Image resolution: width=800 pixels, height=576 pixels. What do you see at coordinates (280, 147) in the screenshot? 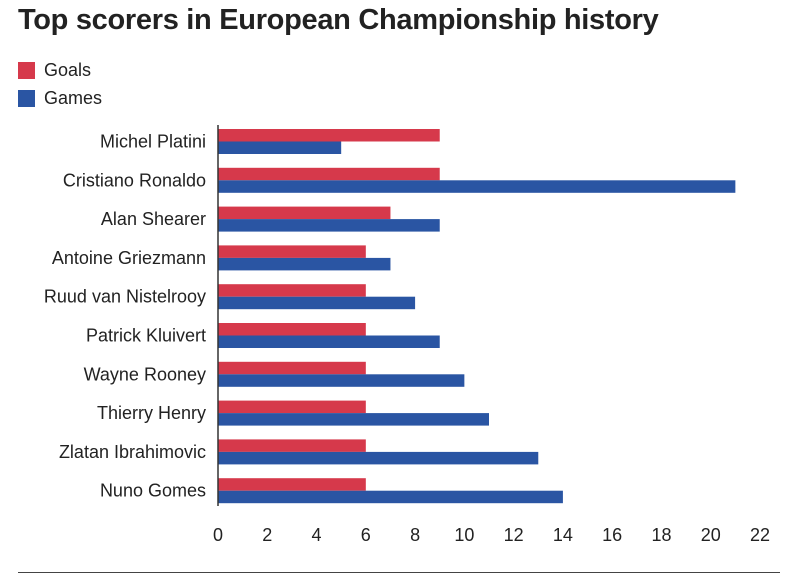
I see `bar-games-michel-platini` at bounding box center [280, 147].